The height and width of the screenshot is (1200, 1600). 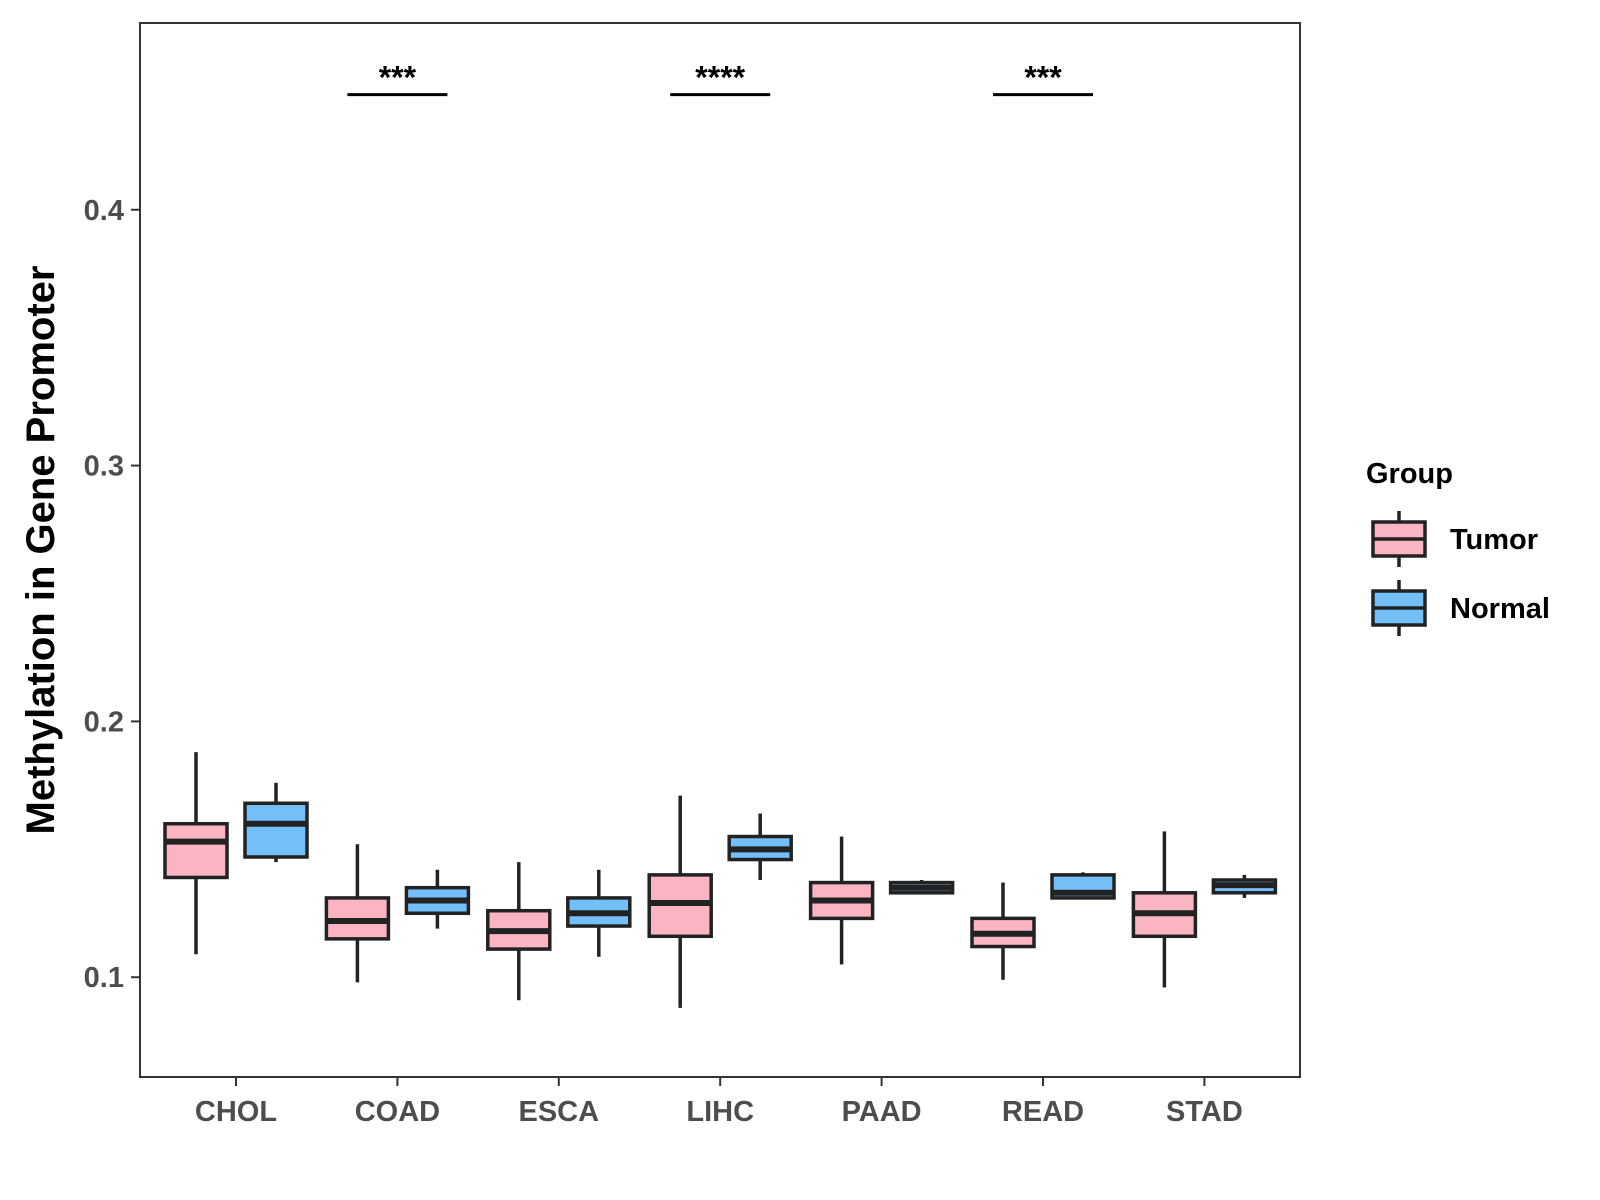 What do you see at coordinates (1204, 1112) in the screenshot?
I see `x-tick-label: STAD` at bounding box center [1204, 1112].